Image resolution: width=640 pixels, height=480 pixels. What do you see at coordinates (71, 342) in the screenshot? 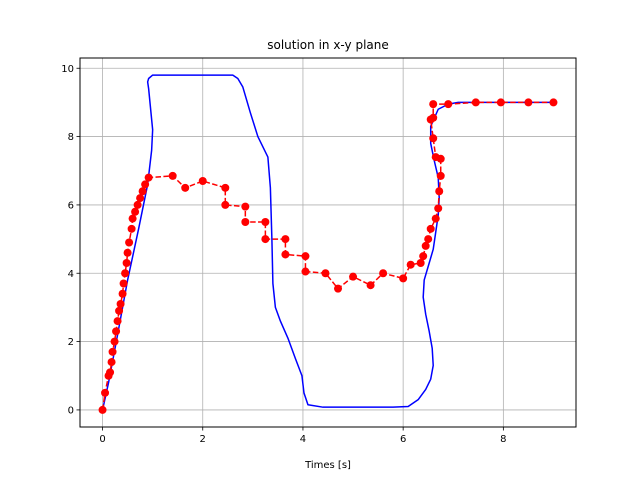
I see `y-tick-label: 2` at bounding box center [71, 342].